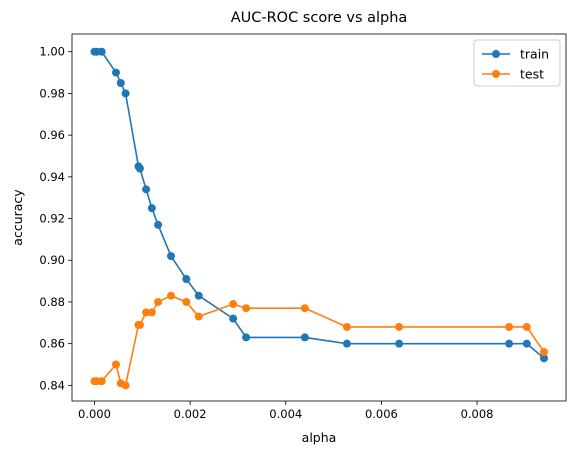  What do you see at coordinates (532, 74) in the screenshot?
I see `legend-label: test` at bounding box center [532, 74].